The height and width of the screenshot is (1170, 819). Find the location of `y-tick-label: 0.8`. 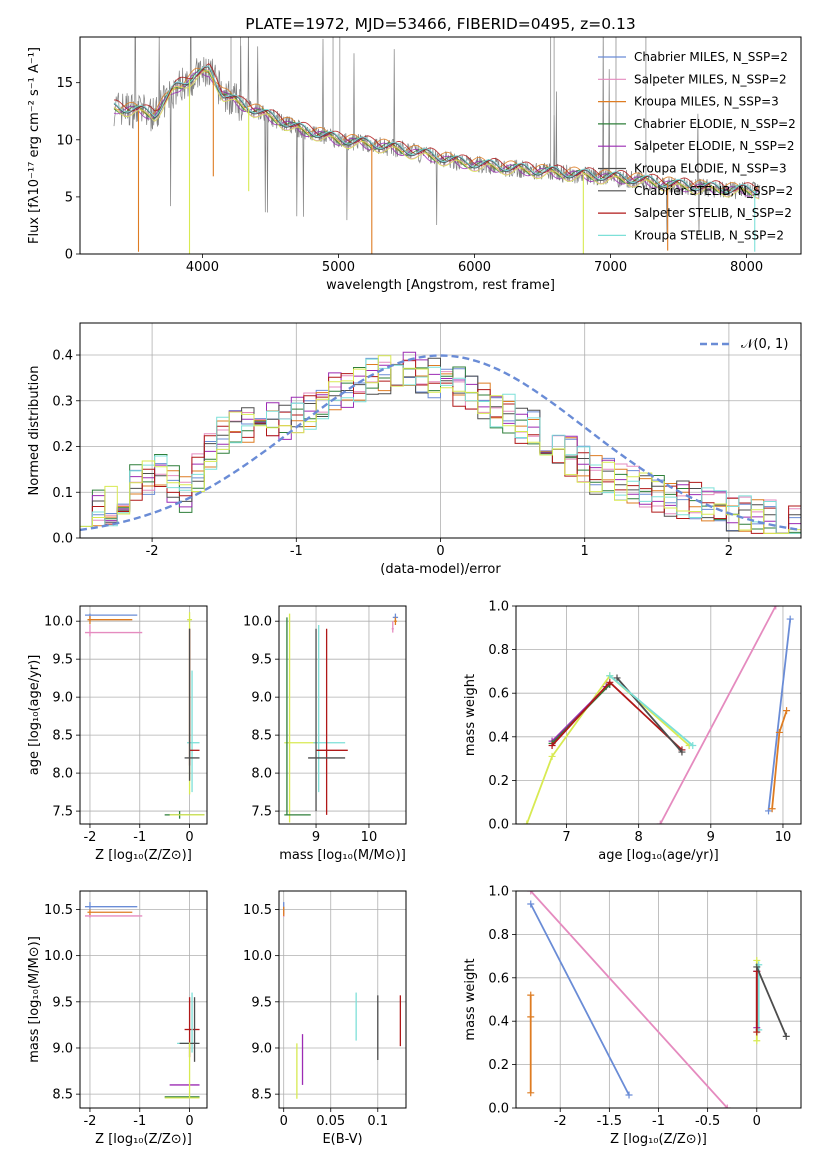

y-tick-label: 0.8 is located at coordinates (498, 650).